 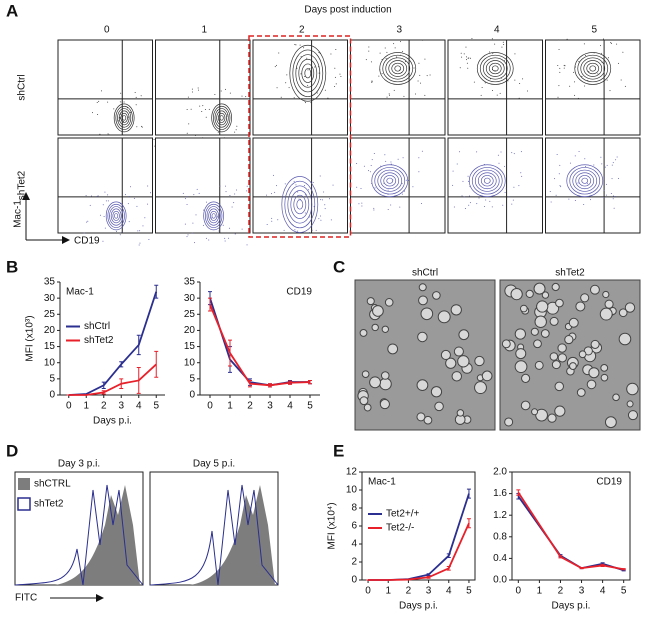 I want to click on y-tick-label: 1.6, so click(x=500, y=493).